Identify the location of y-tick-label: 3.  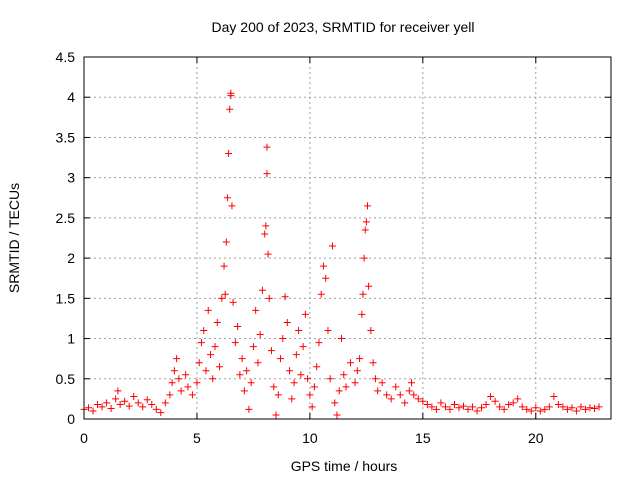
(71, 178).